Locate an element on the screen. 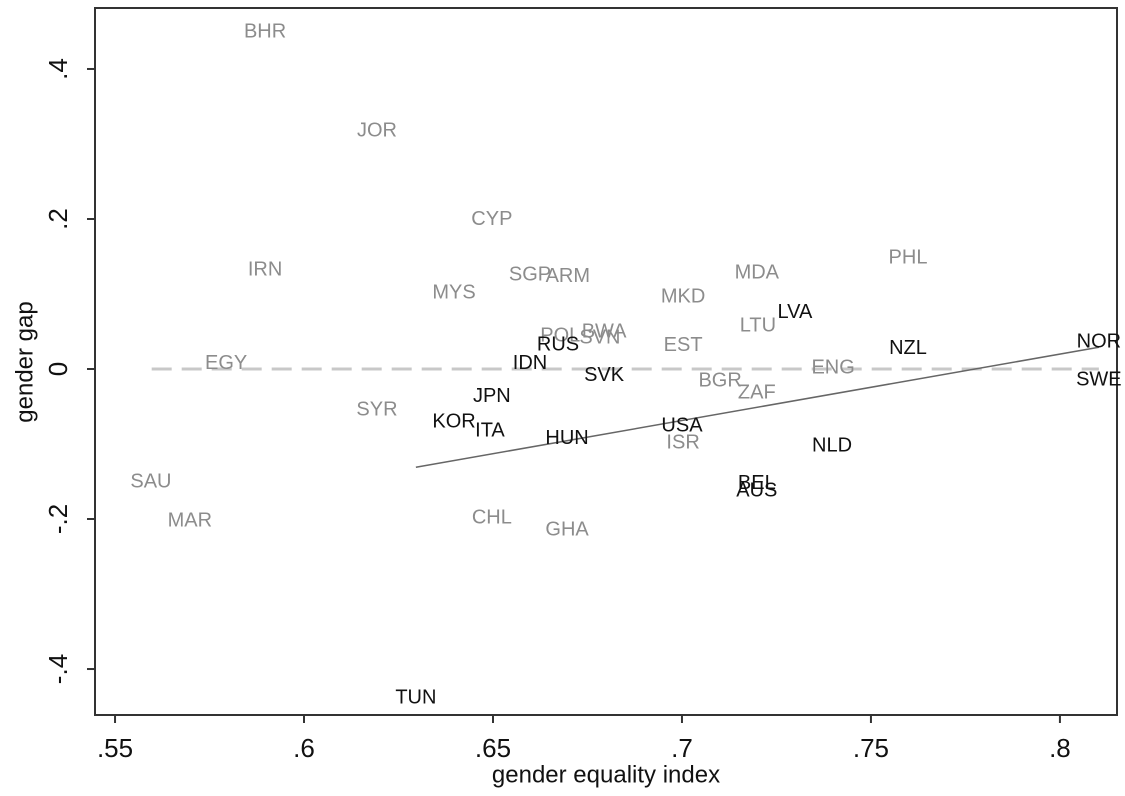  y-tick-label: -.2 is located at coordinates (58, 519).